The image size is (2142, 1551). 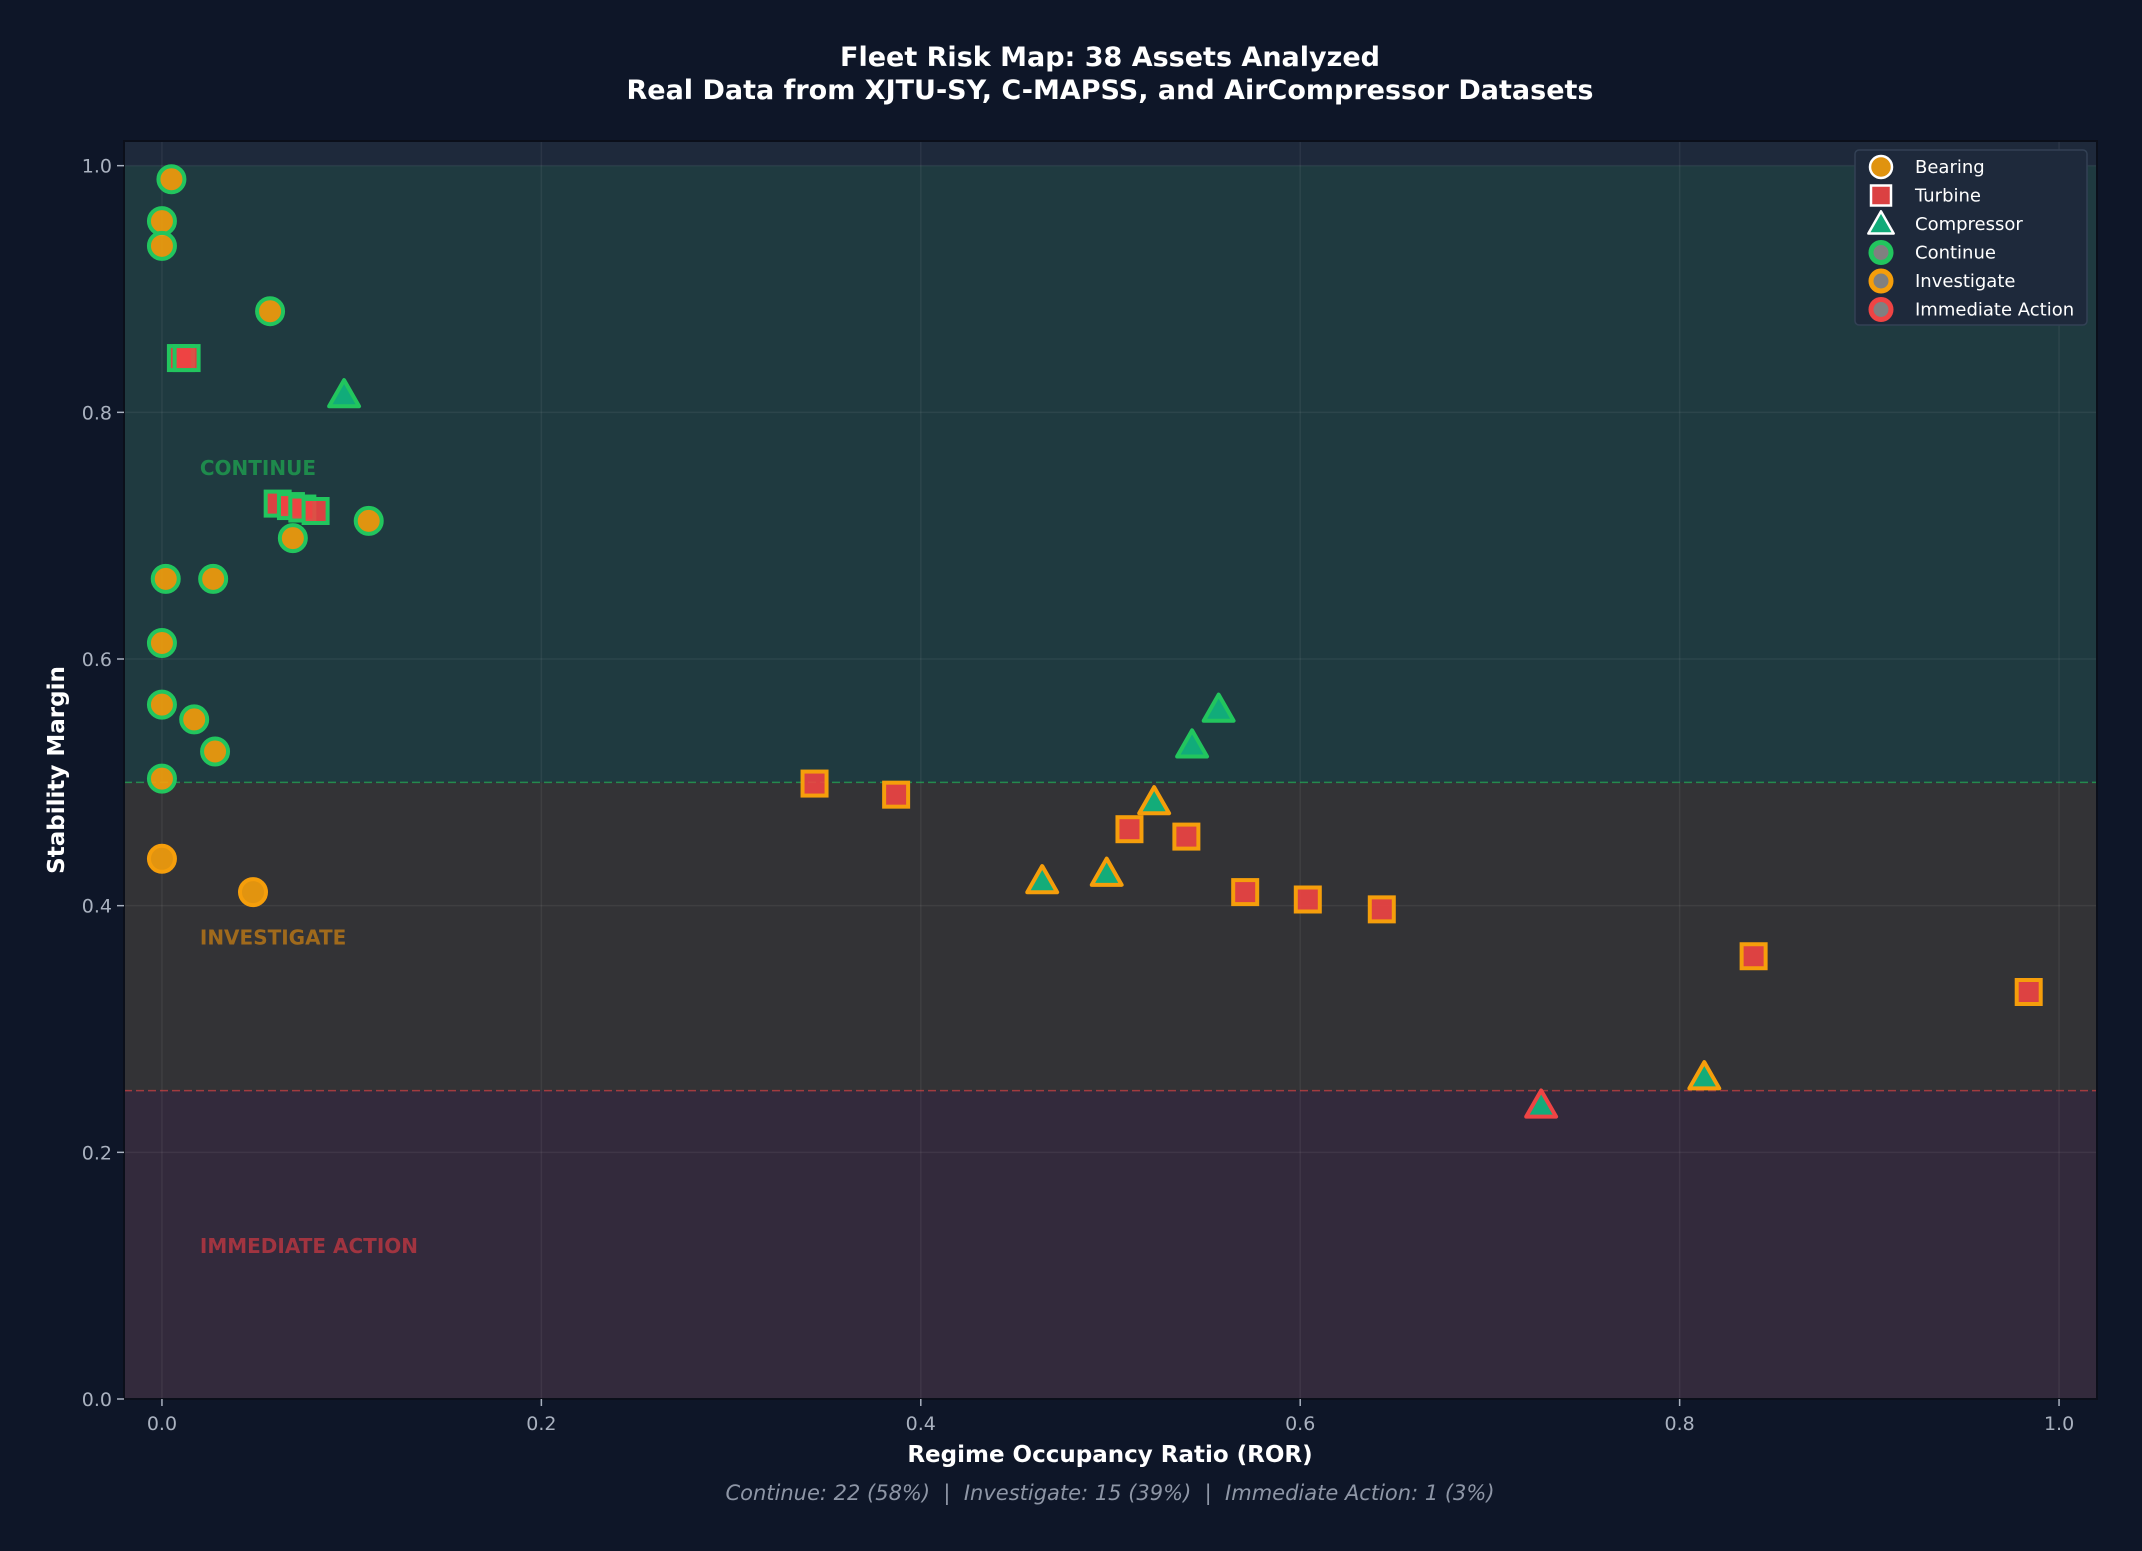 I want to click on legend-label: Investigate, so click(x=1965, y=281).